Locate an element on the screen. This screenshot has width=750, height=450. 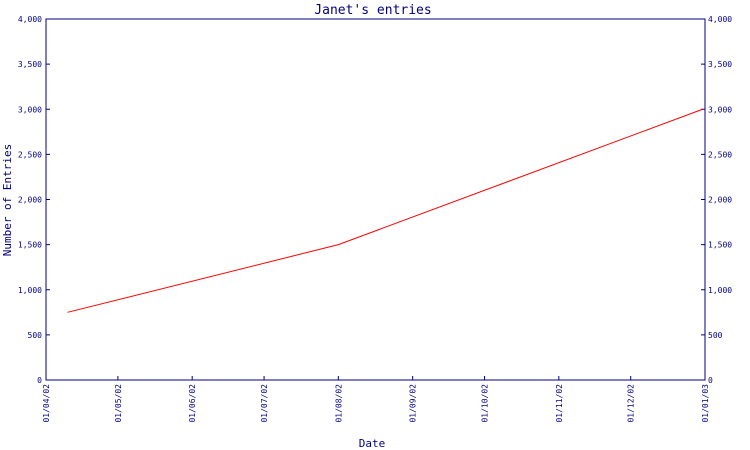
y-tick-label-right: 2,000 is located at coordinates (720, 200).